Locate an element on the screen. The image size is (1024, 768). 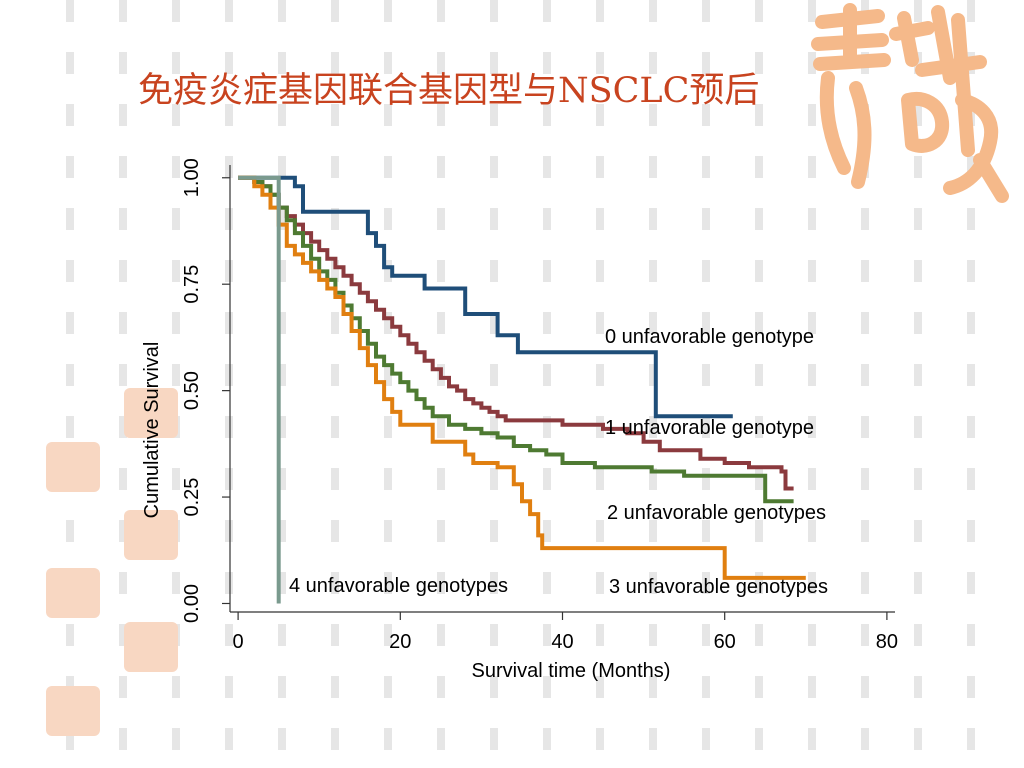
y-axis-label: Cumulative Survival is located at coordinates (152, 430).